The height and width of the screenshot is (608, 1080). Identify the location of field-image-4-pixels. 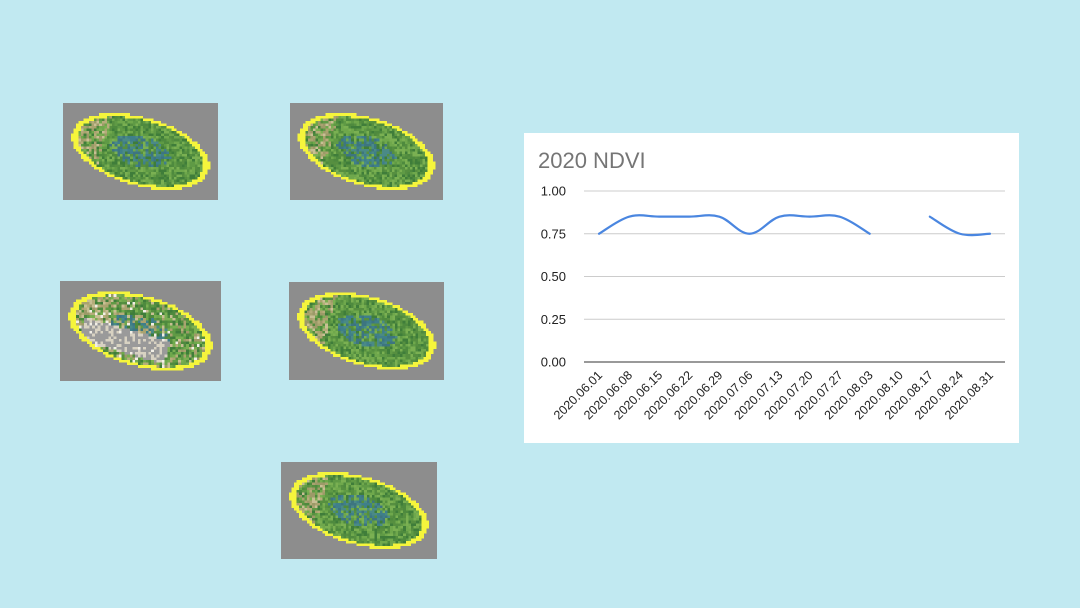
(366, 331).